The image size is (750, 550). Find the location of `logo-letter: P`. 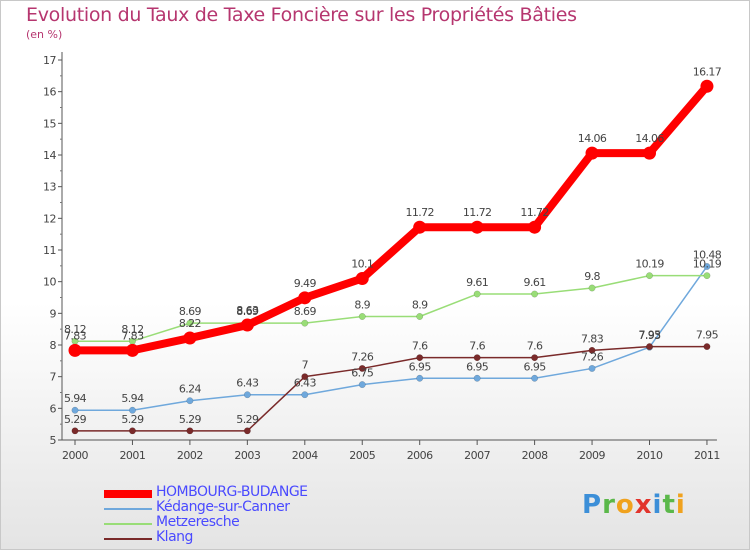

logo-letter: P is located at coordinates (592, 505).